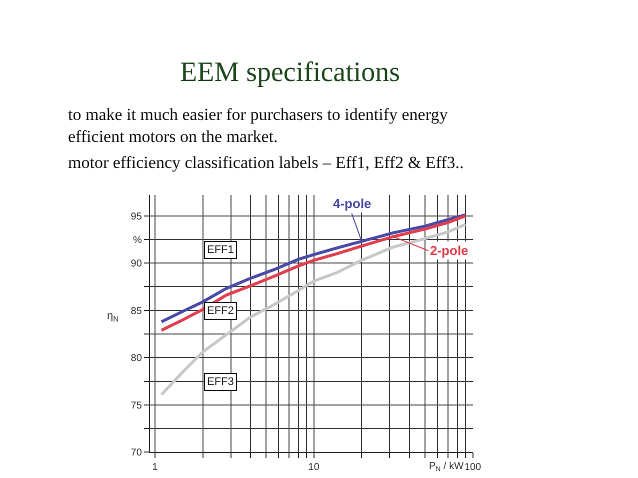  I want to click on y-tick-label: 95, so click(136, 216).